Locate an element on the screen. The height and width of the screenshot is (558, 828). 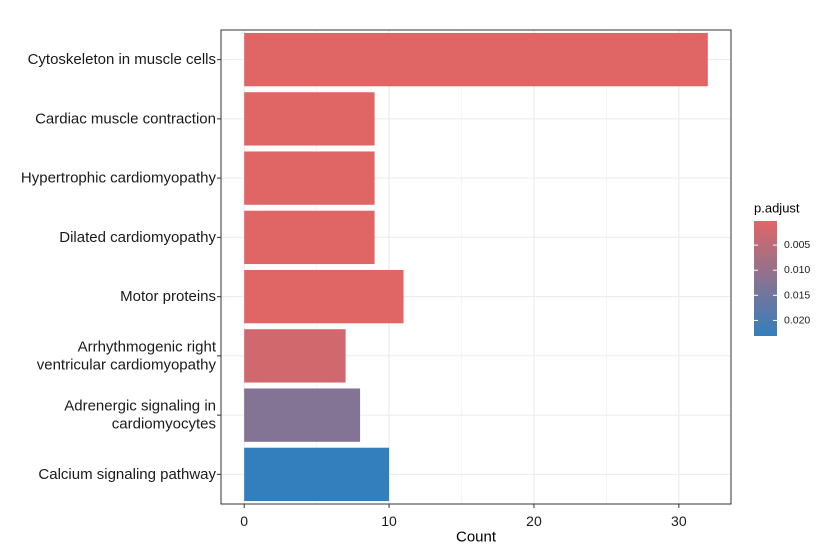
y-tick-label: Calcium signaling pathway is located at coordinates (127, 474).